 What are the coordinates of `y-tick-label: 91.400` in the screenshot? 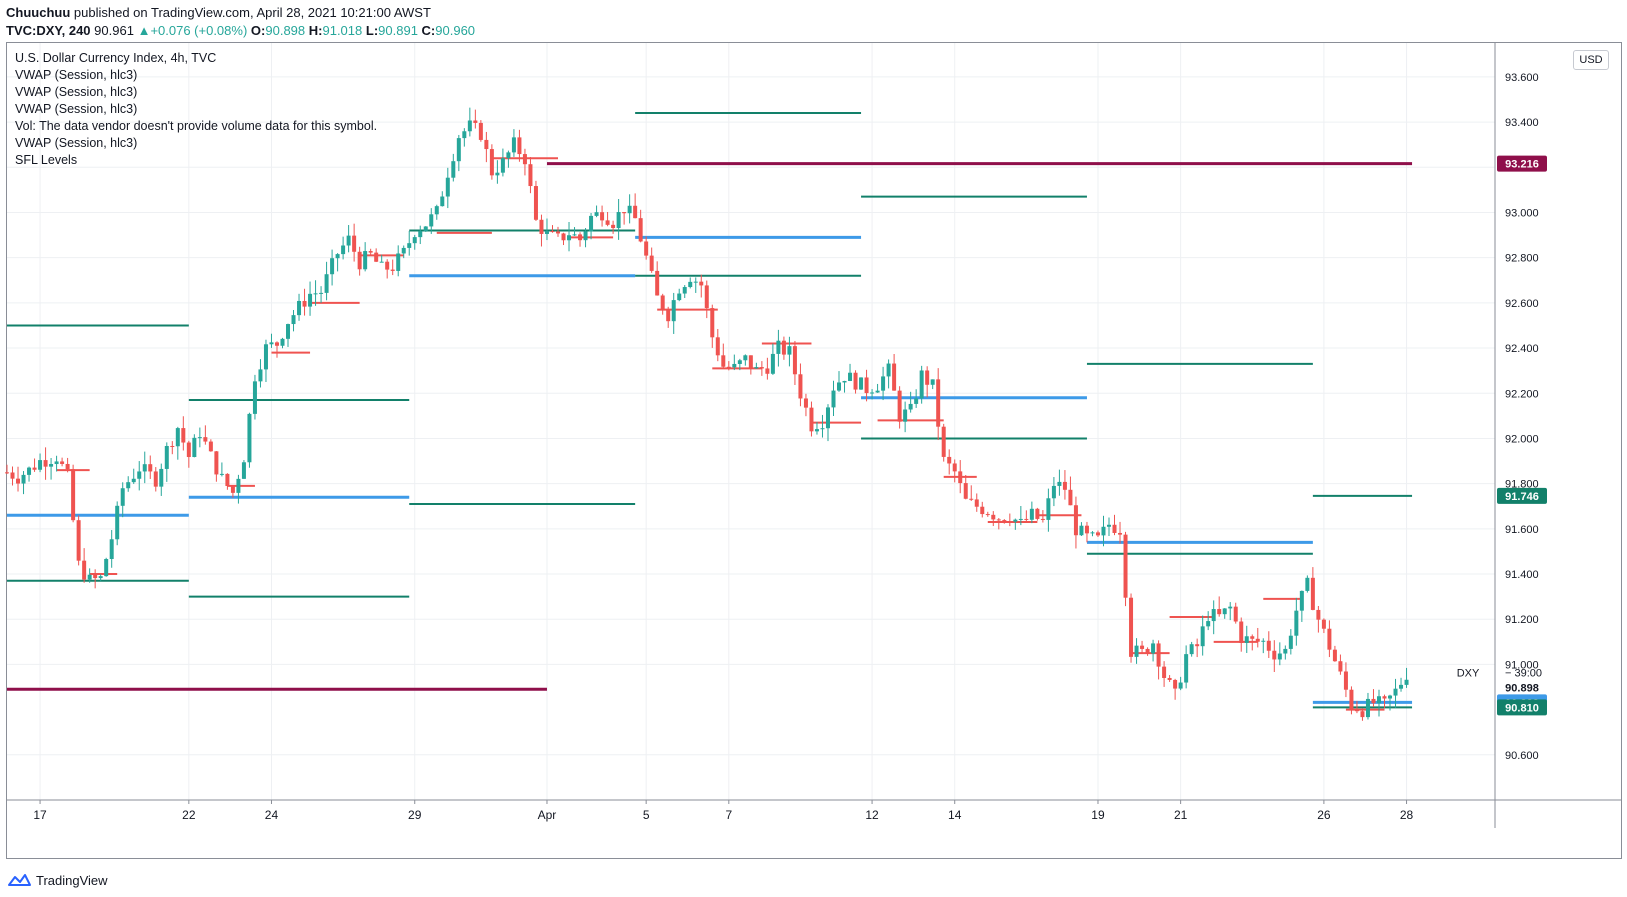 It's located at (1522, 575).